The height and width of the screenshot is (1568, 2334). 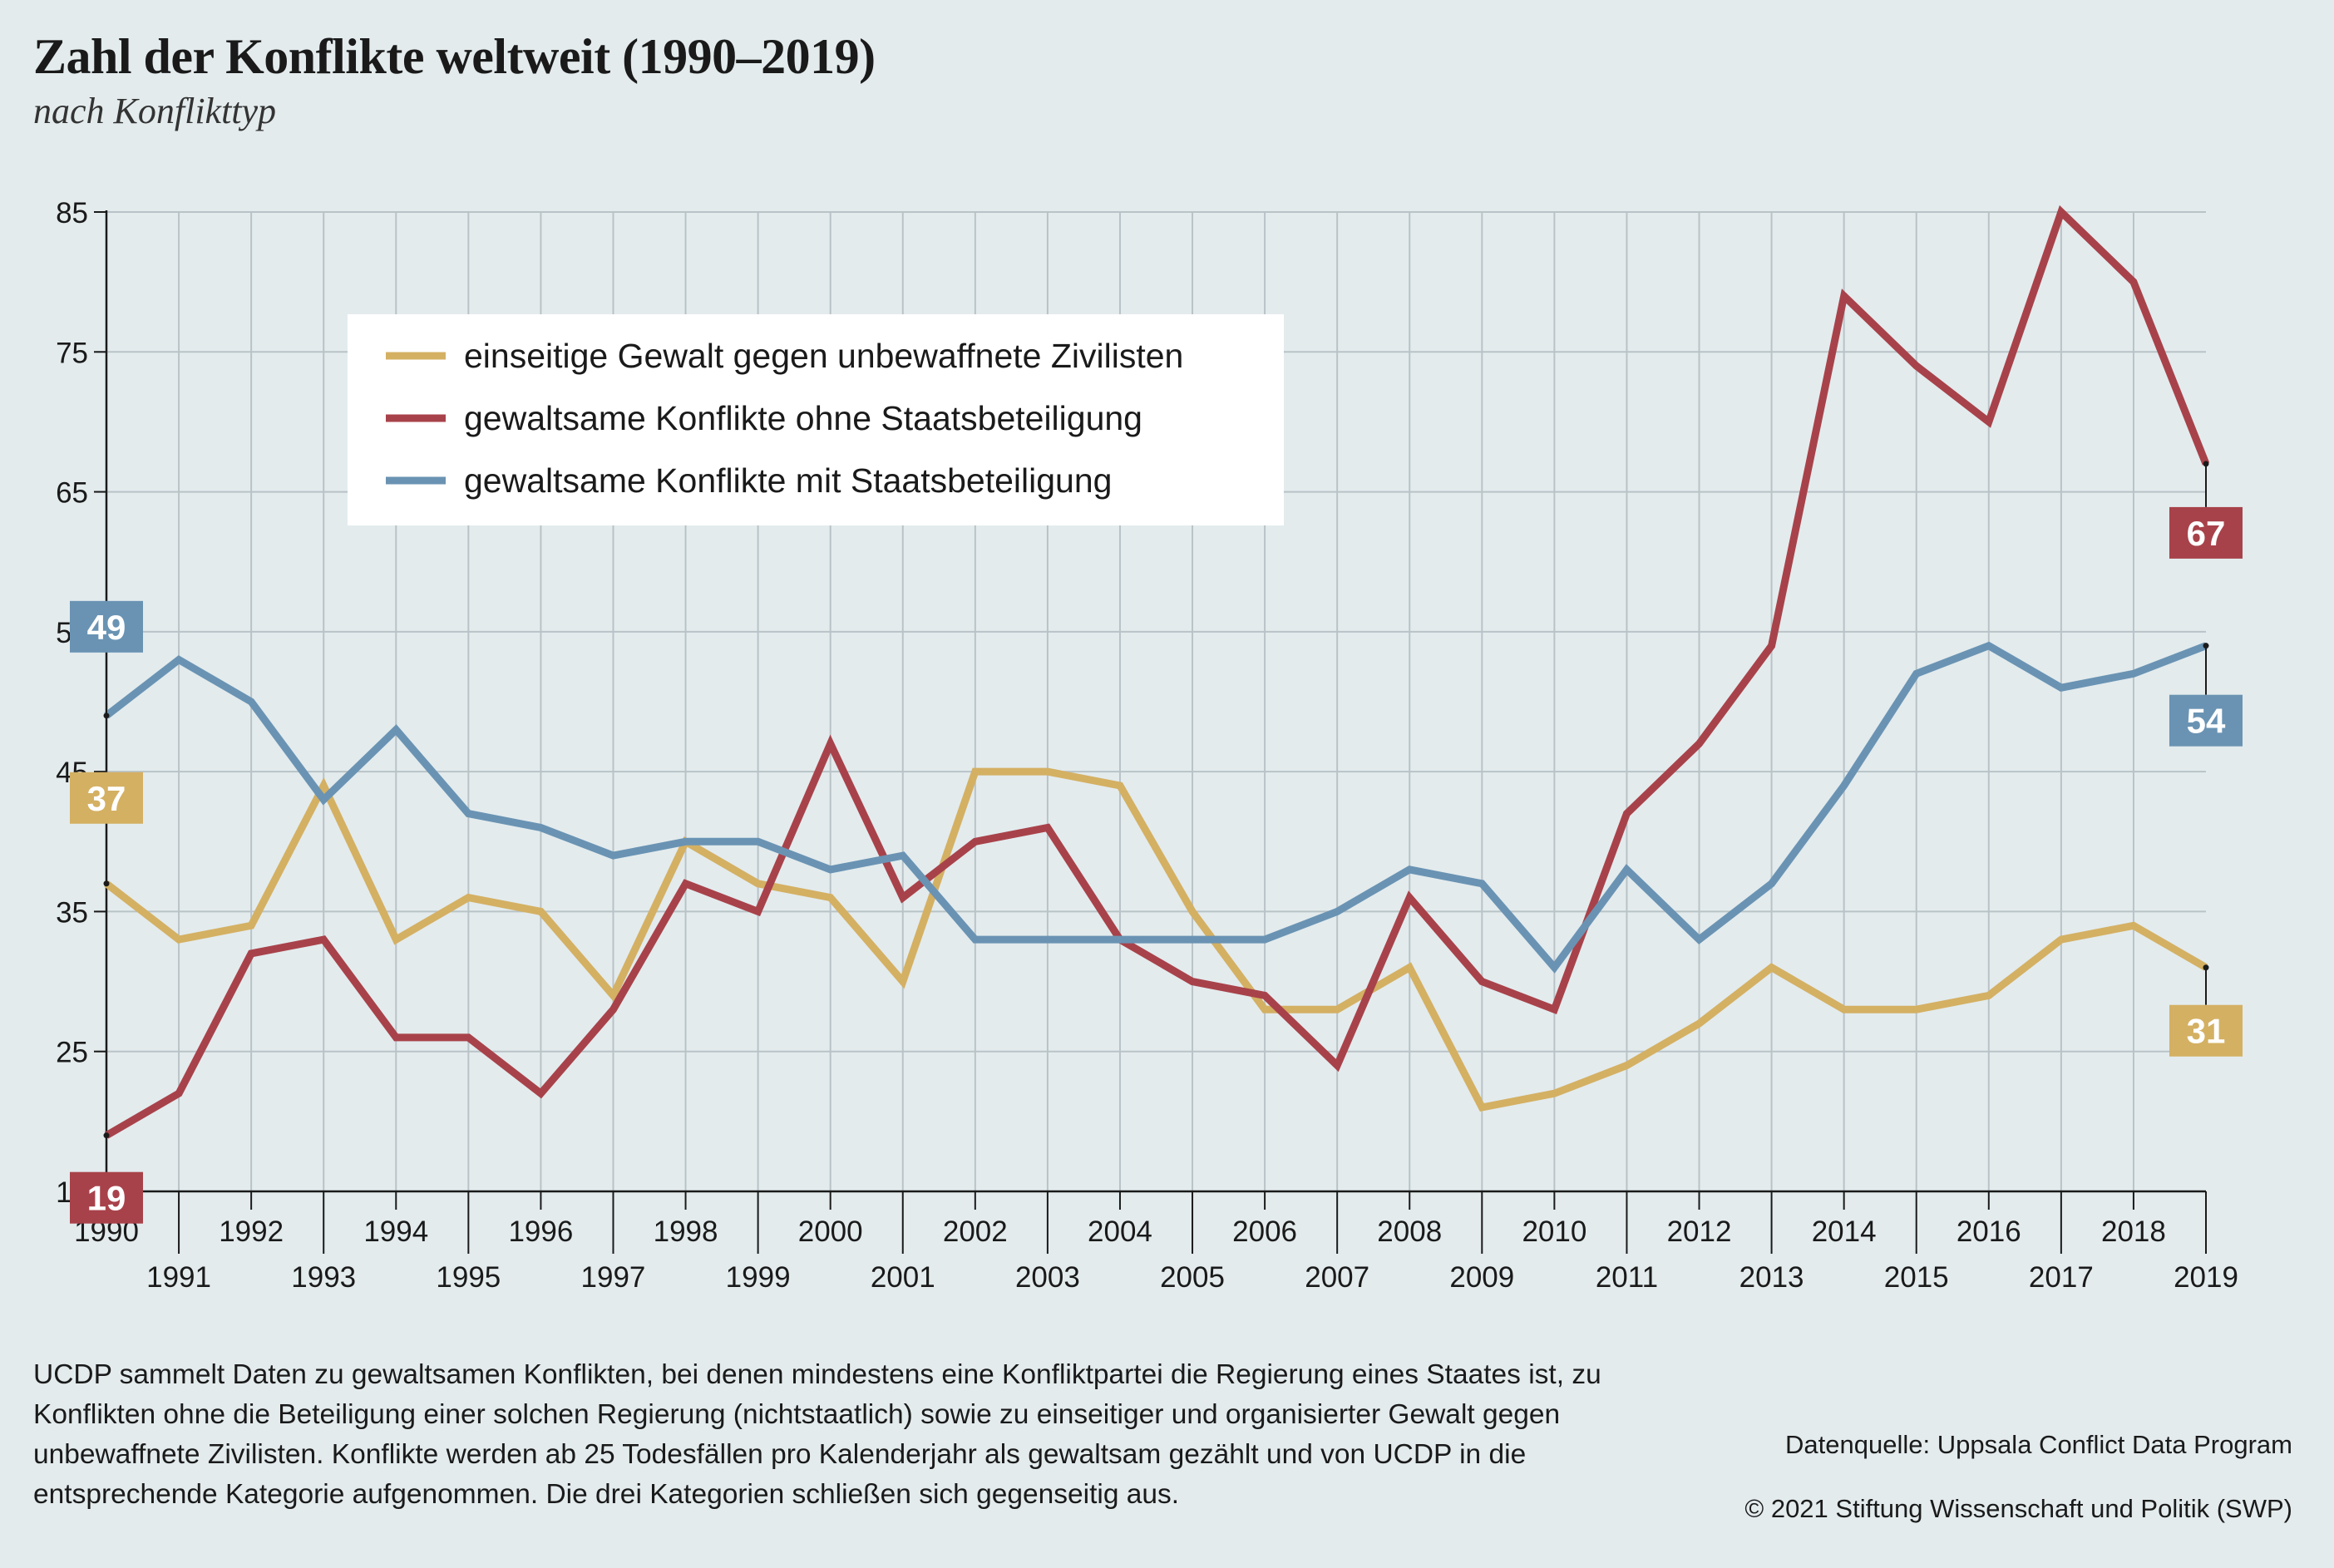 I want to click on start-value-label: 37, so click(x=106, y=798).